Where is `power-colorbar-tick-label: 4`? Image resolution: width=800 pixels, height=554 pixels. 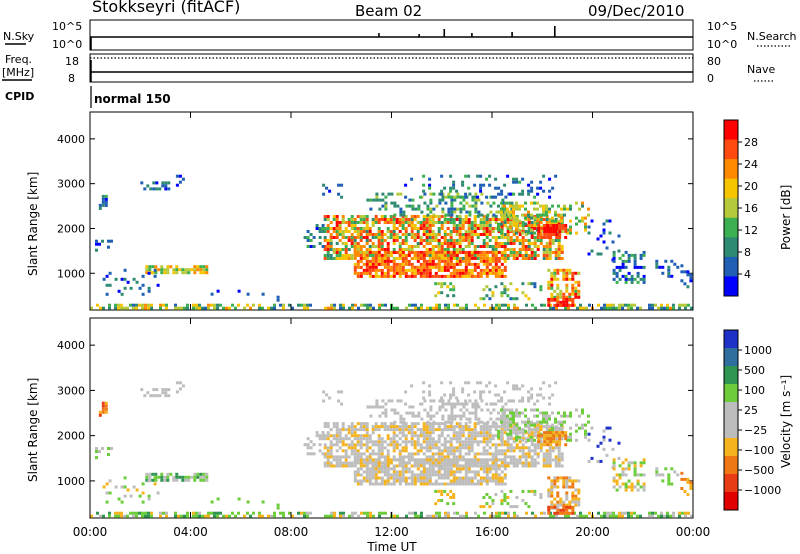
power-colorbar-tick-label: 4 is located at coordinates (747, 274).